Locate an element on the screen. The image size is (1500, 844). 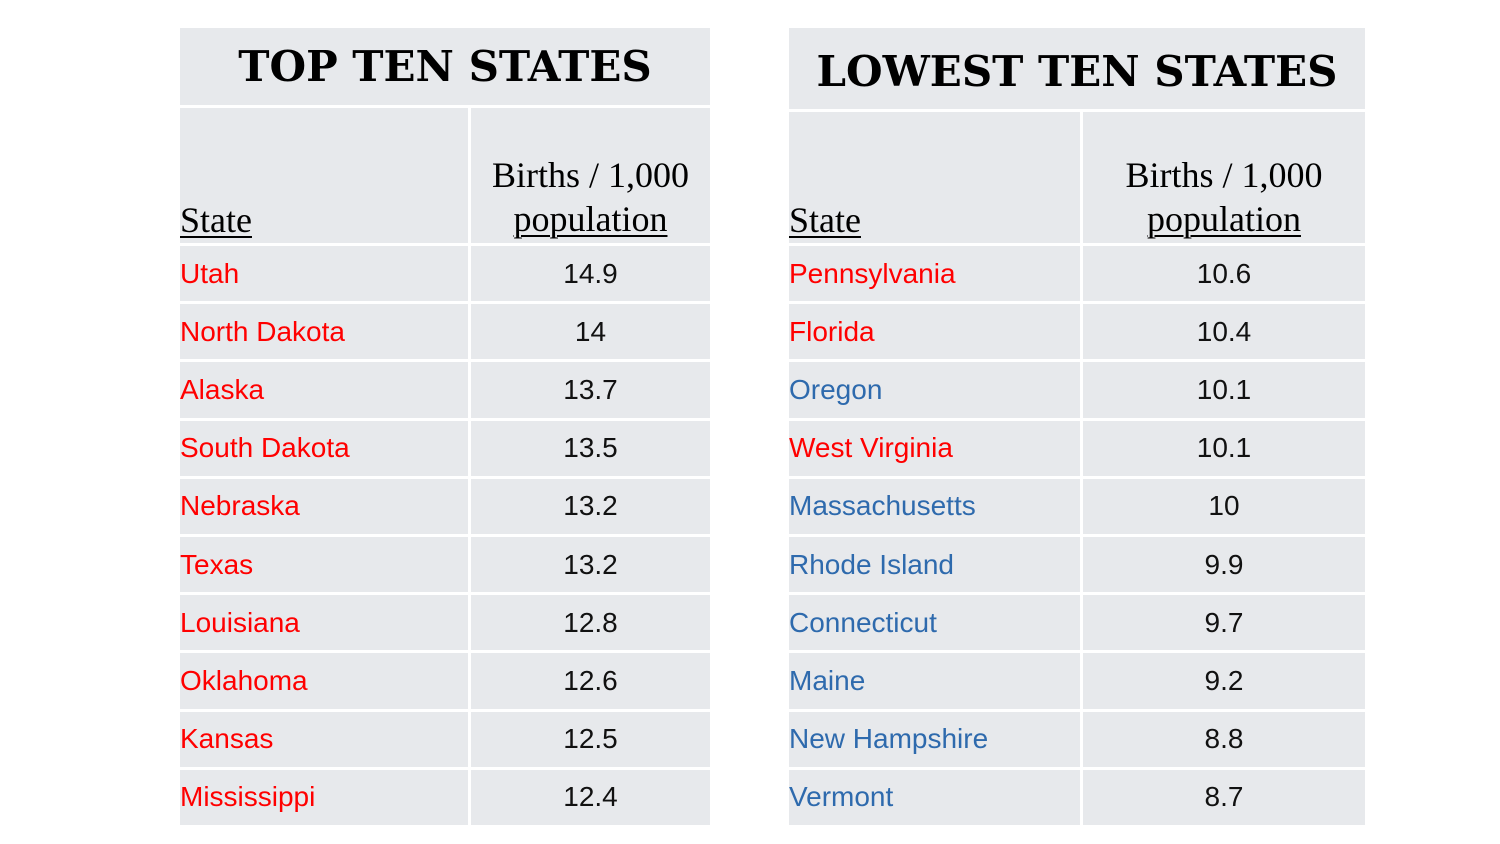
table-row: South Dakota 13.5 is located at coordinates (445, 449).